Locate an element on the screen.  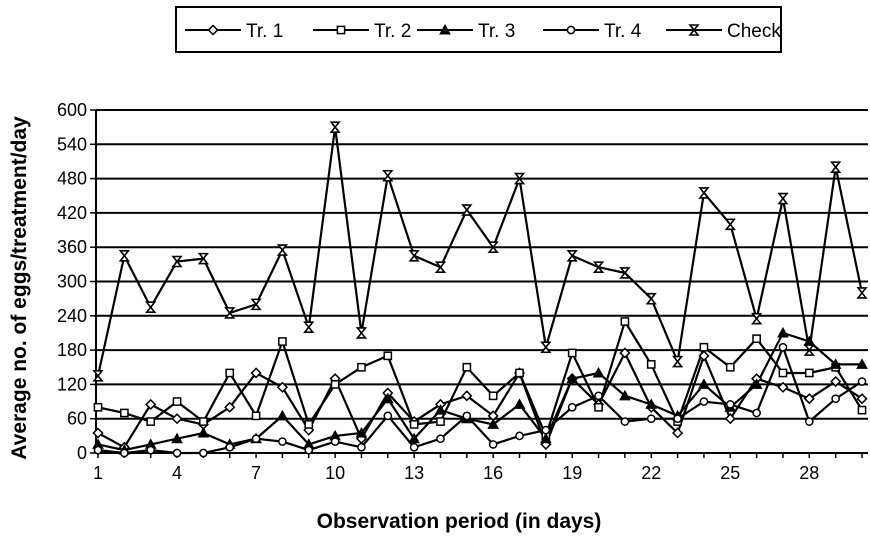
legend-marker-check is located at coordinates (694, 30).